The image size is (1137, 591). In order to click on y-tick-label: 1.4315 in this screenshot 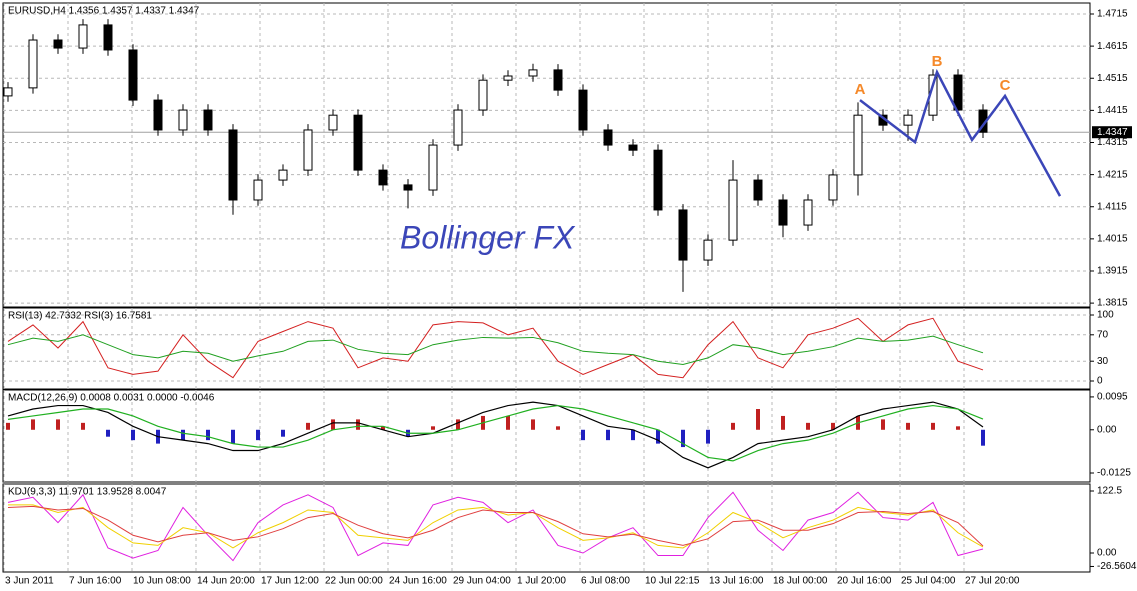, I will do `click(1112, 142)`.